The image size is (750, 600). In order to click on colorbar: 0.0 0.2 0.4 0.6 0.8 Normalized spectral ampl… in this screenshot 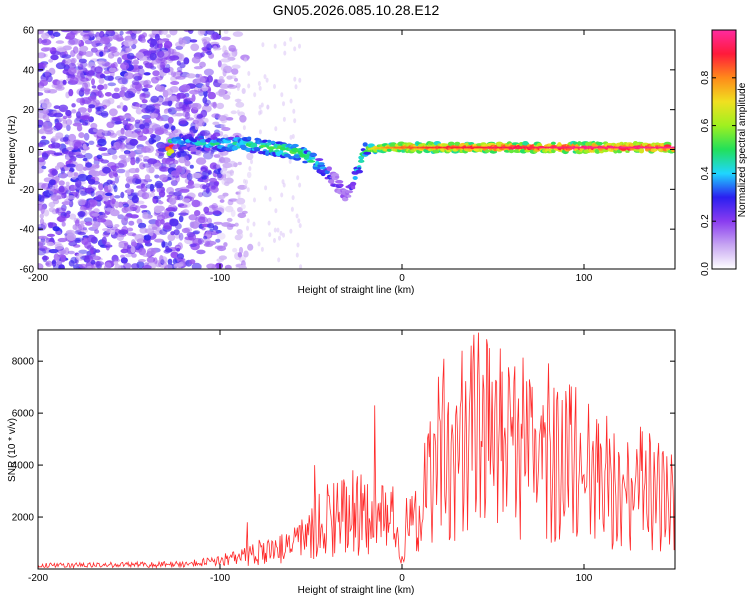, I will do `click(724, 152)`.